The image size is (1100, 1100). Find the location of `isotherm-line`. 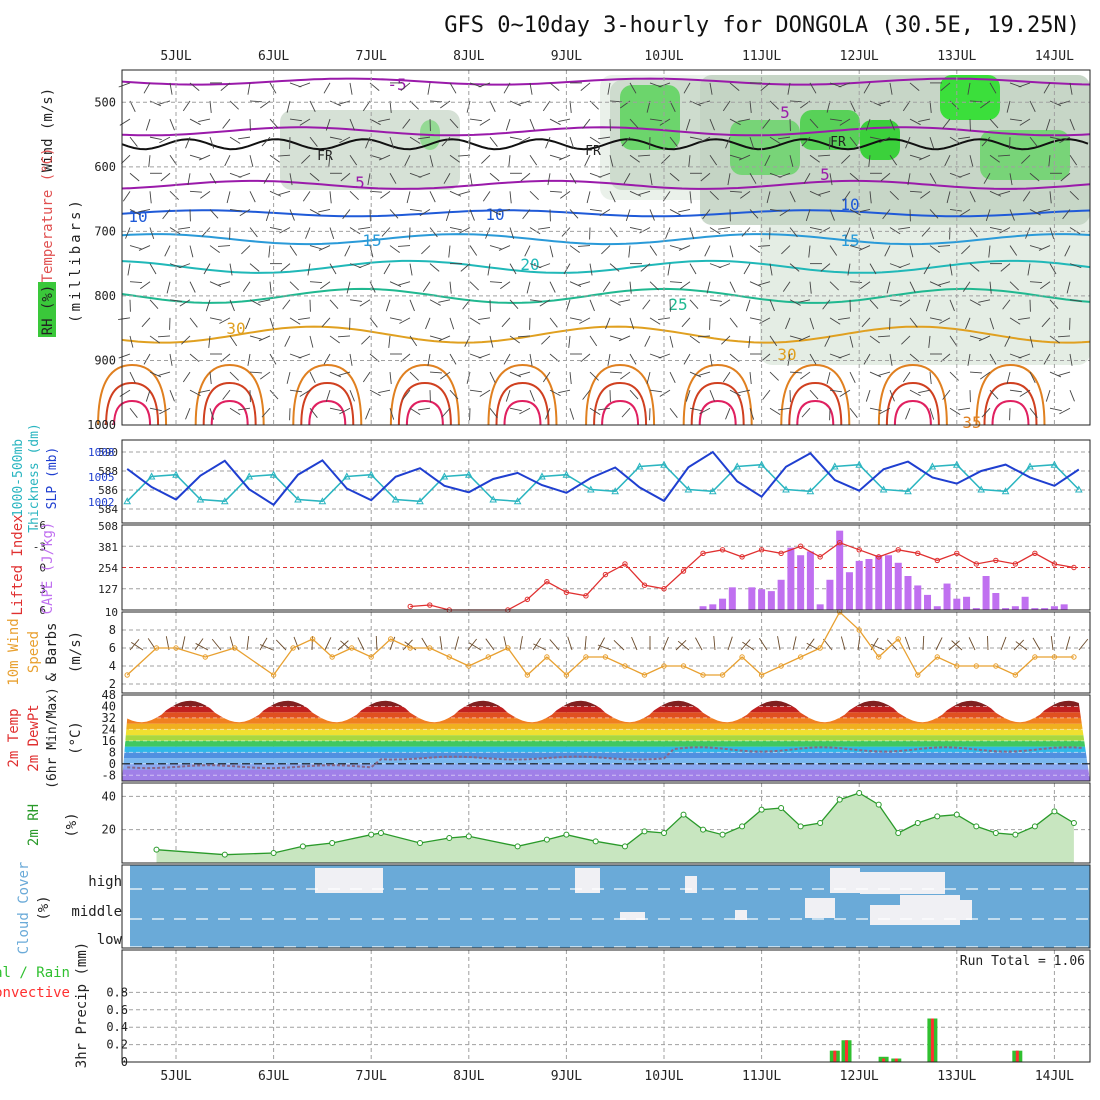

isotherm-line is located at coordinates (606, 184).